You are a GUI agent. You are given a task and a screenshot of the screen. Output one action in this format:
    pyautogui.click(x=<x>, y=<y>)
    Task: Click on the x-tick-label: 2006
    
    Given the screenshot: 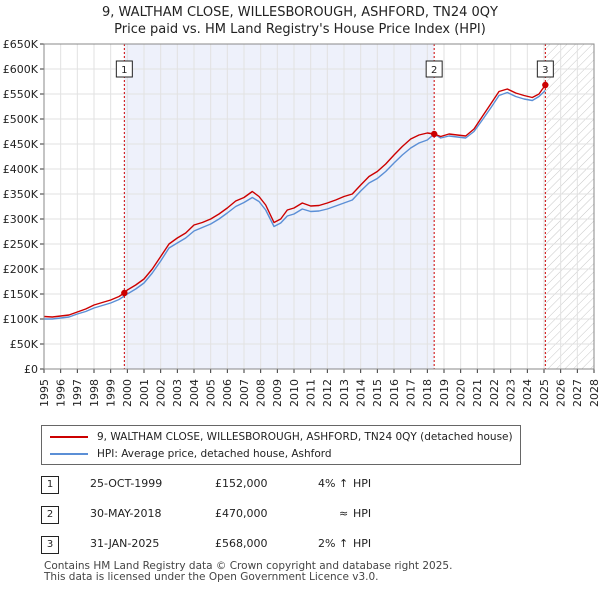 What is the action you would take?
    pyautogui.click(x=227, y=393)
    